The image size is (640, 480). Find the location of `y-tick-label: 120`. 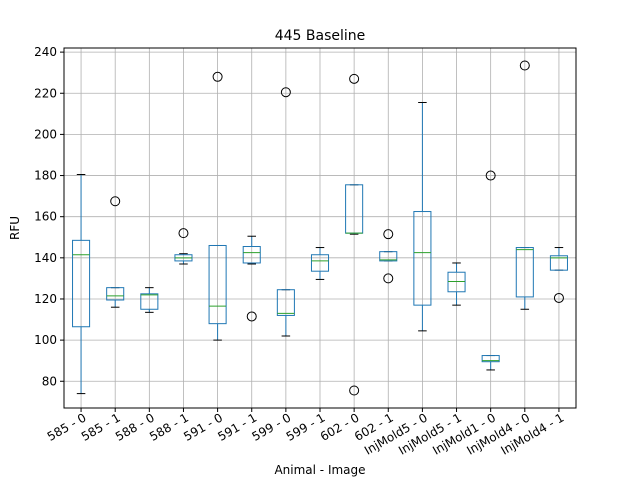

y-tick-label: 120 is located at coordinates (45, 299).